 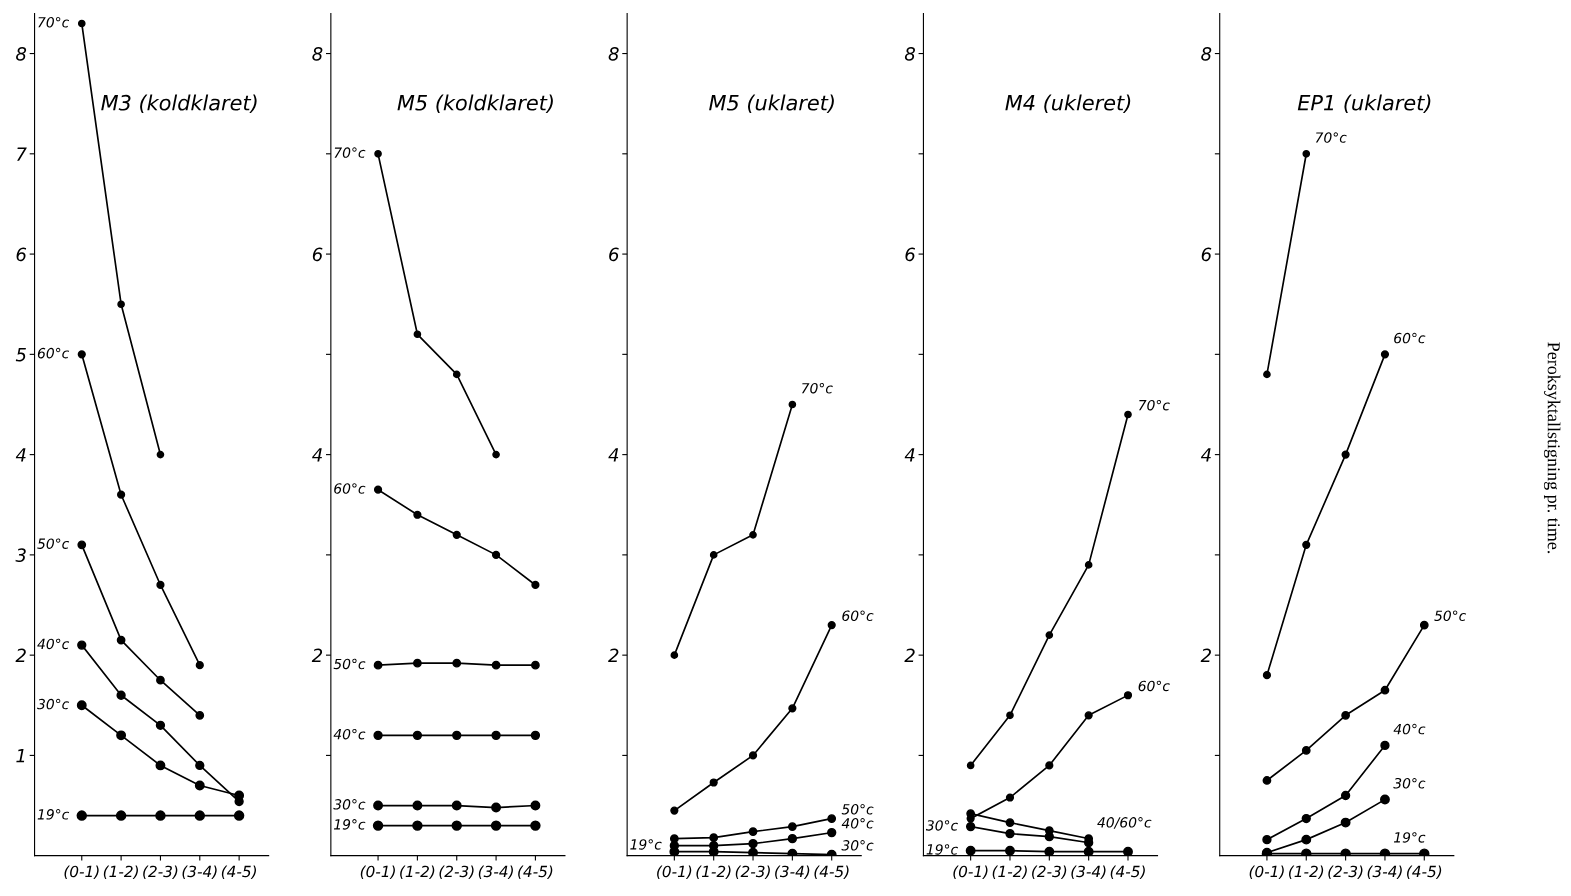 I want to click on y-tick-label: 3, so click(x=20, y=555).